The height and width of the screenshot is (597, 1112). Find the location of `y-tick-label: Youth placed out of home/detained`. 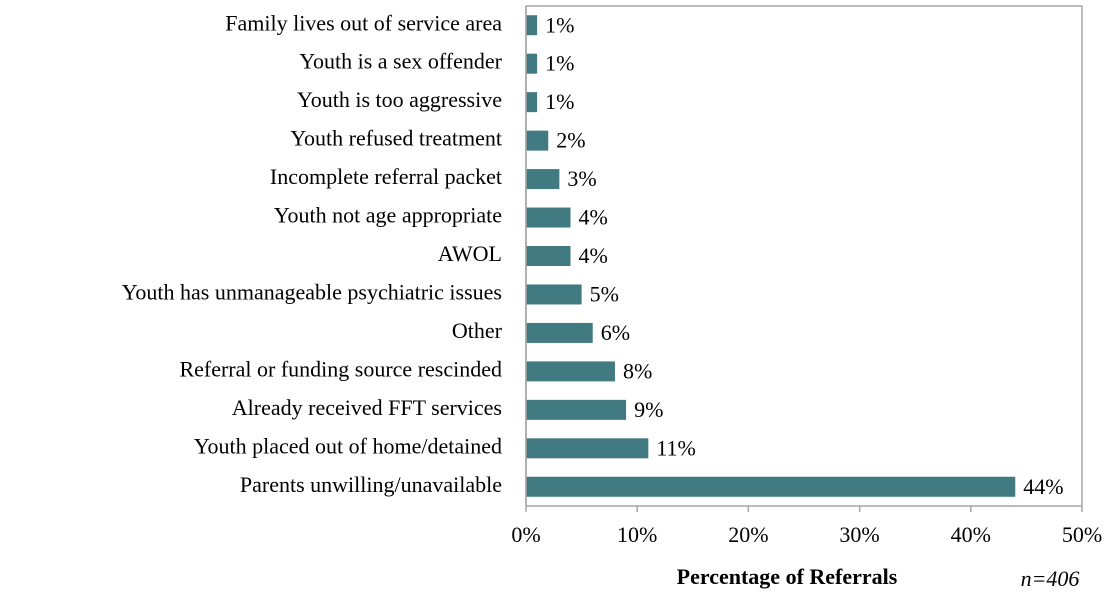

y-tick-label: Youth placed out of home/detained is located at coordinates (348, 445).